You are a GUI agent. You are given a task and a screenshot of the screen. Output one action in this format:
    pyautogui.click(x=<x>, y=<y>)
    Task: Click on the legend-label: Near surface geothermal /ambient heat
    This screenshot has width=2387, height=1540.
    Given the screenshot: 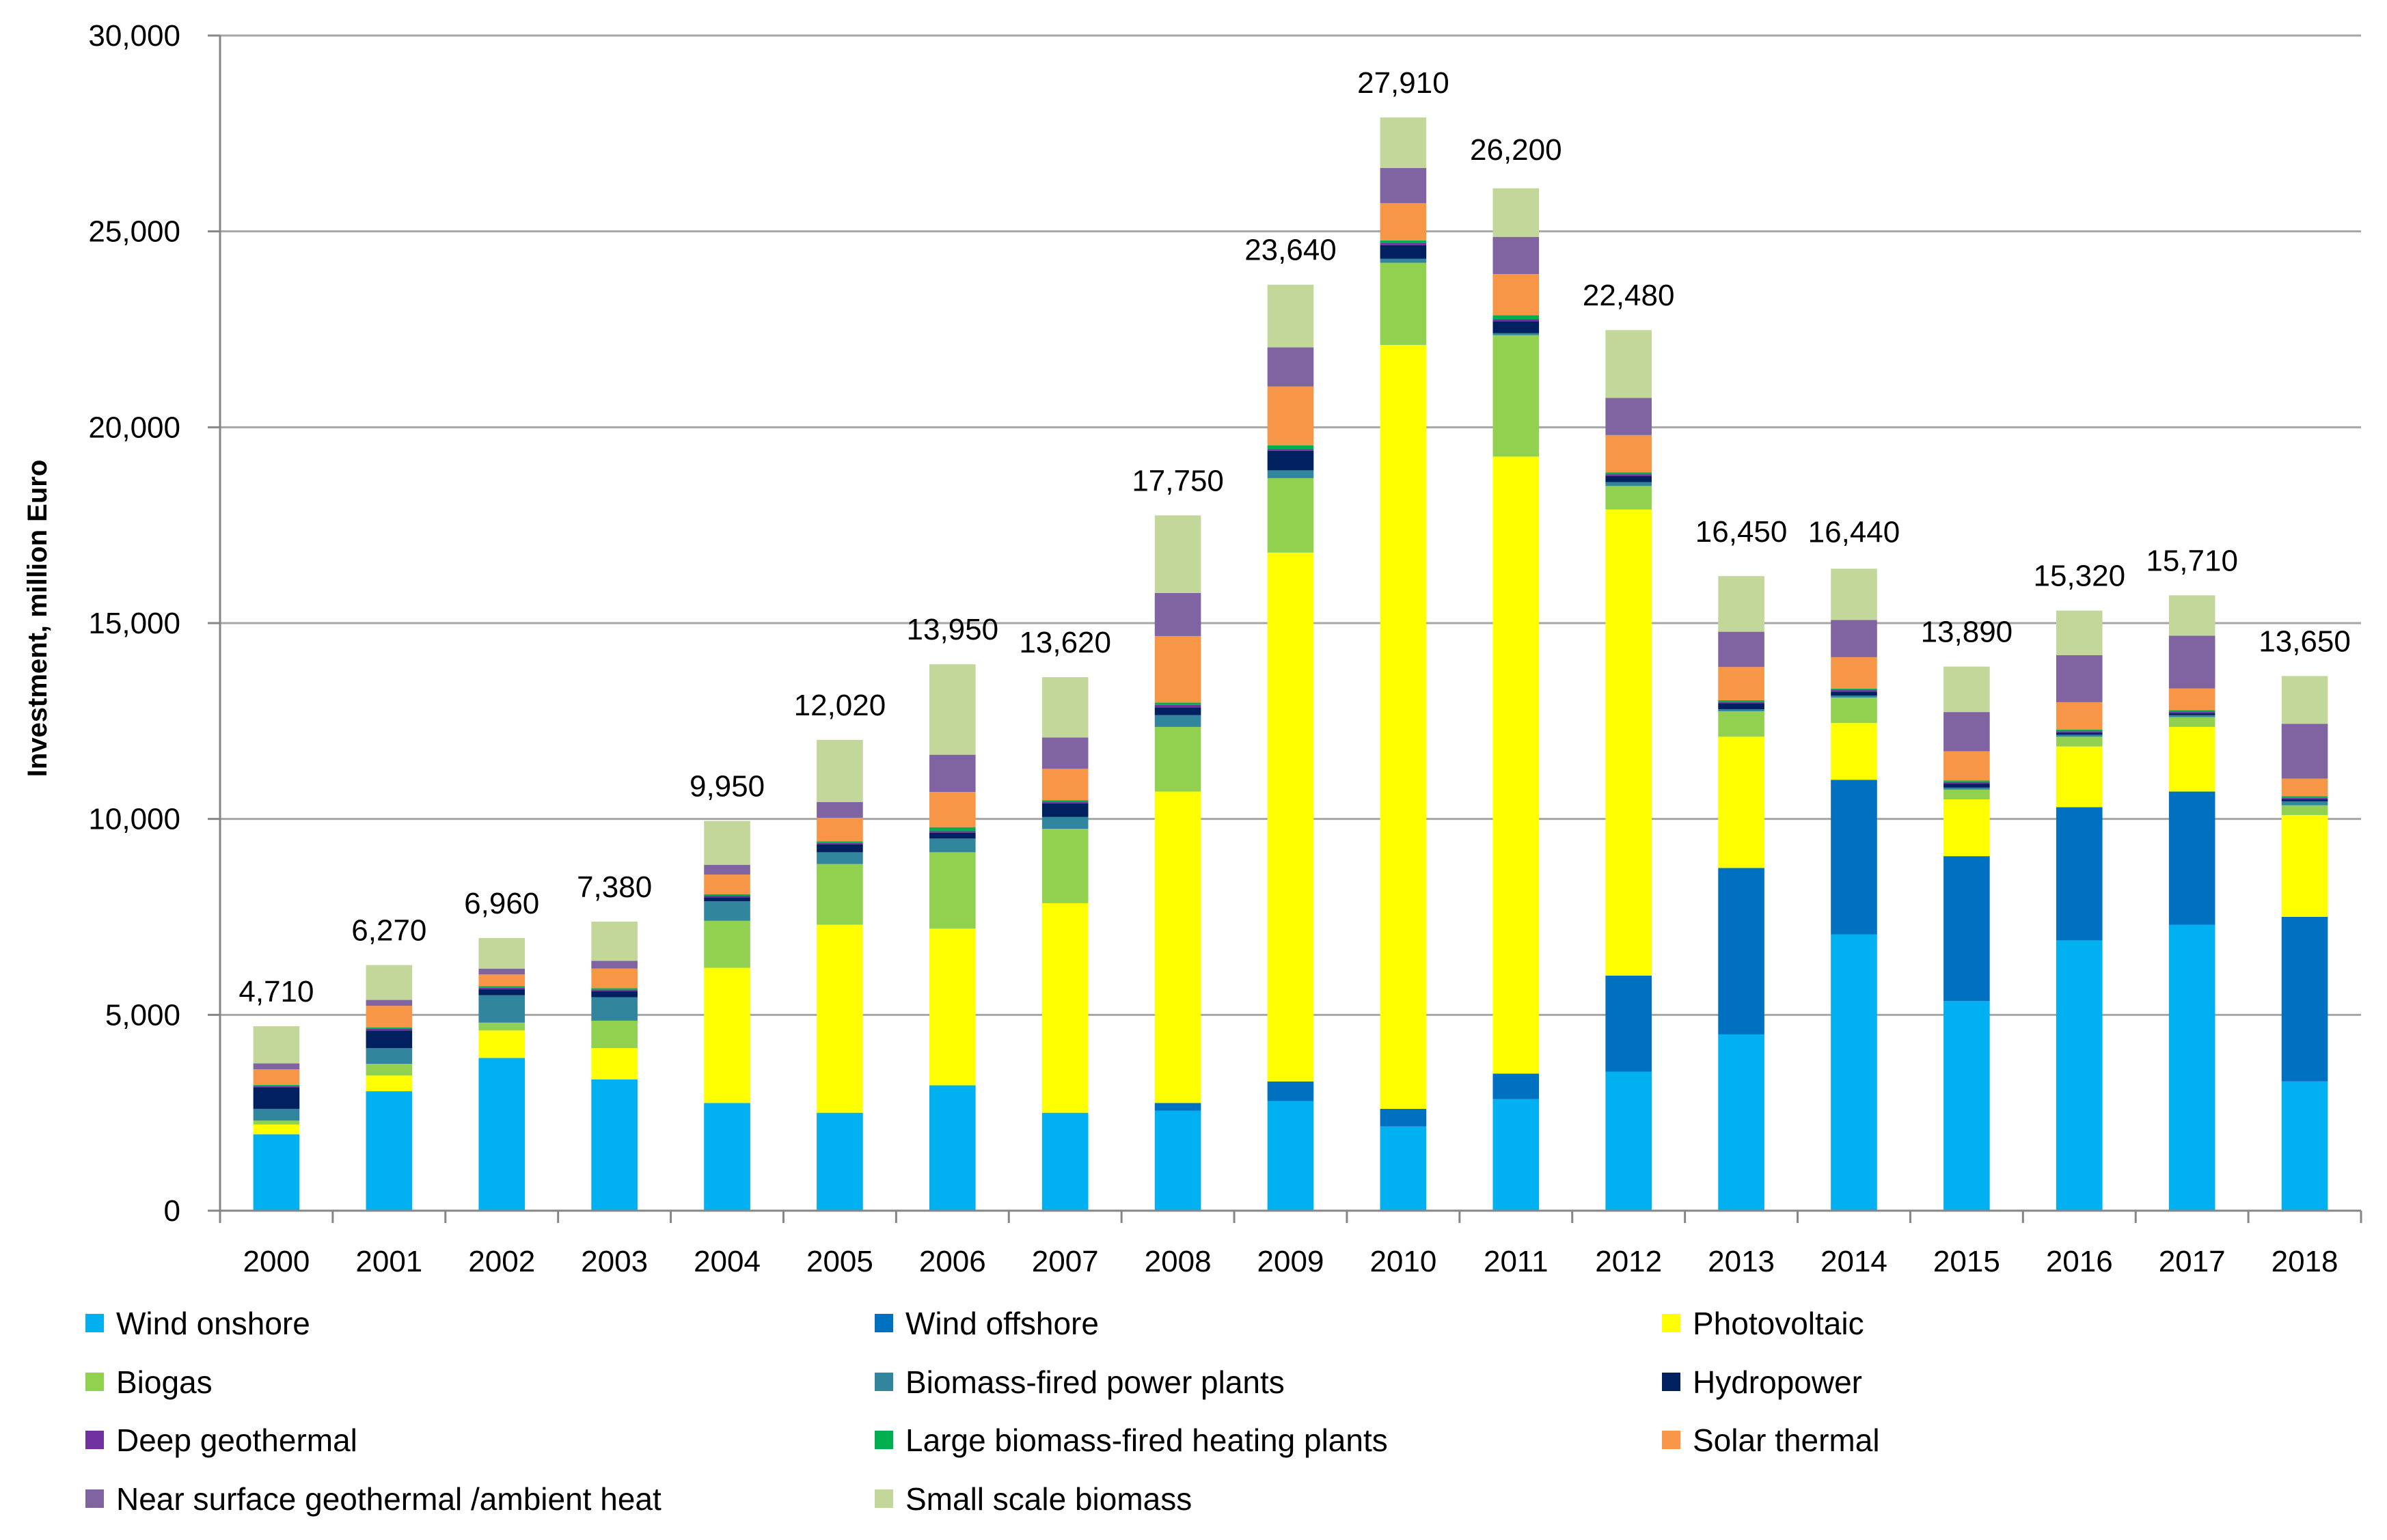 What is the action you would take?
    pyautogui.click(x=388, y=1499)
    